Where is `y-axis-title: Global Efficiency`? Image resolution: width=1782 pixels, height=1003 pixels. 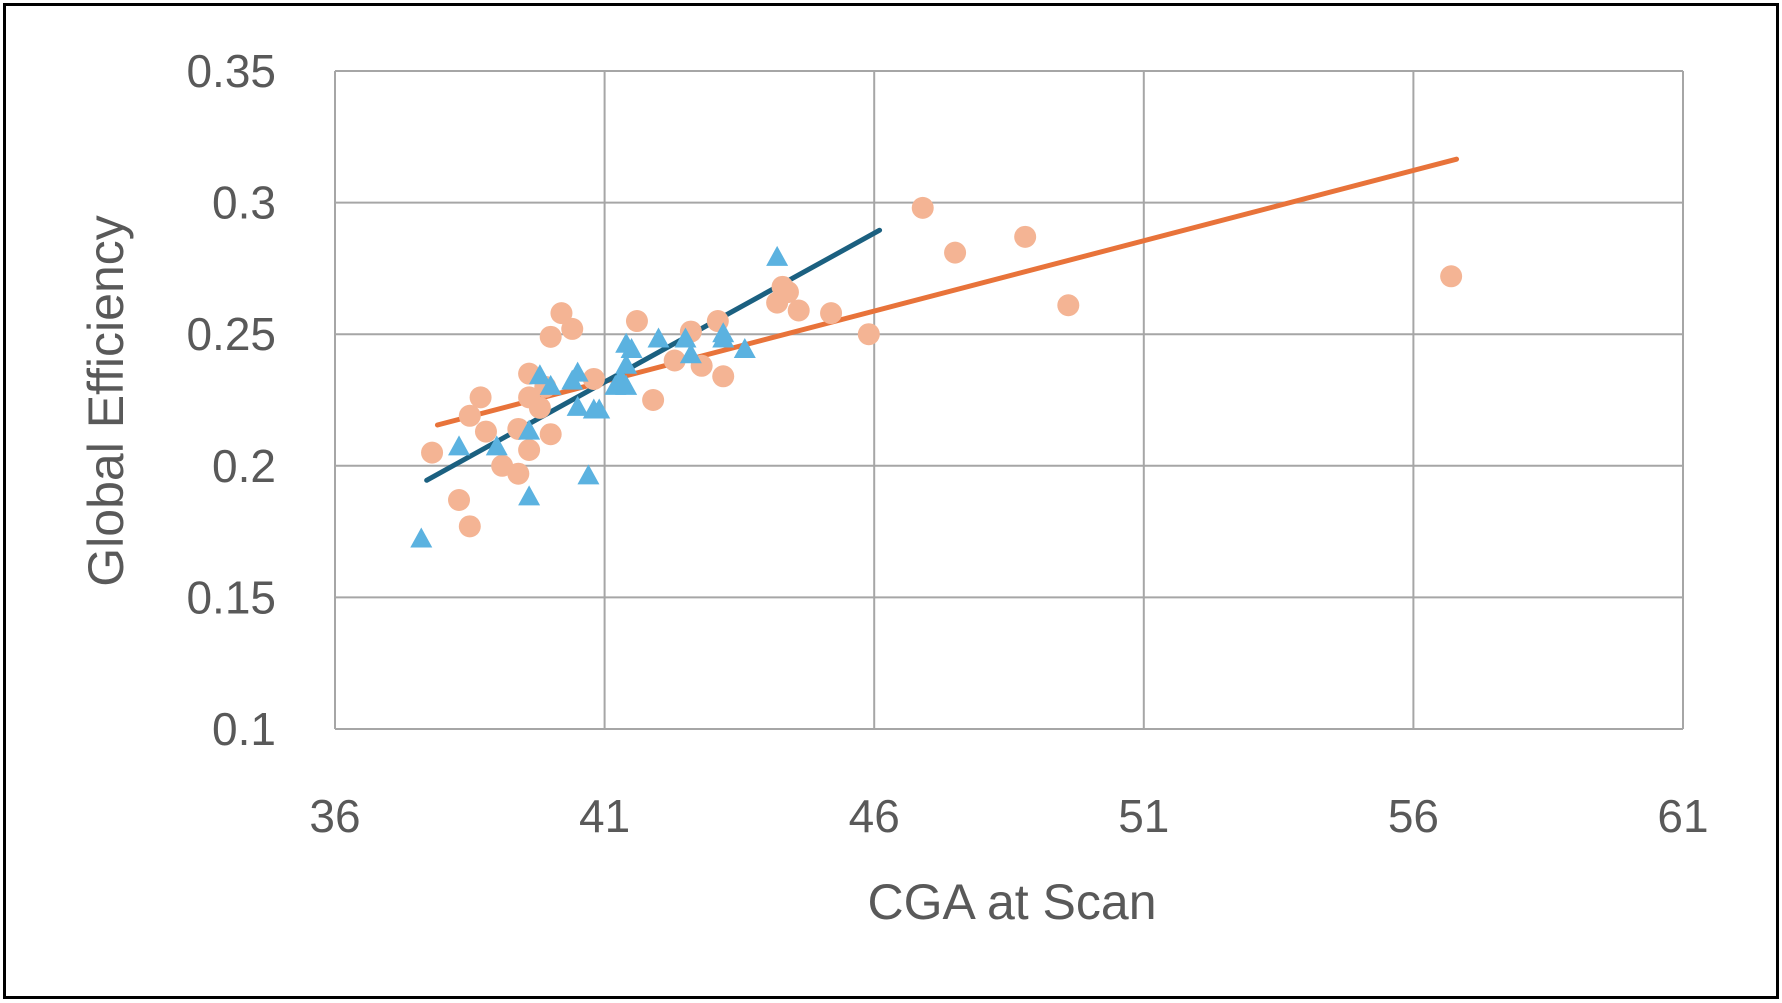 y-axis-title: Global Efficiency is located at coordinates (106, 400).